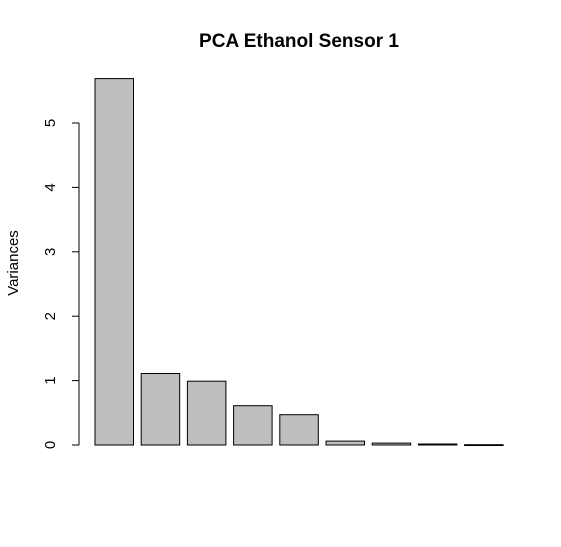  Describe the element at coordinates (50, 187) in the screenshot. I see `y-tick-label: 4` at that location.